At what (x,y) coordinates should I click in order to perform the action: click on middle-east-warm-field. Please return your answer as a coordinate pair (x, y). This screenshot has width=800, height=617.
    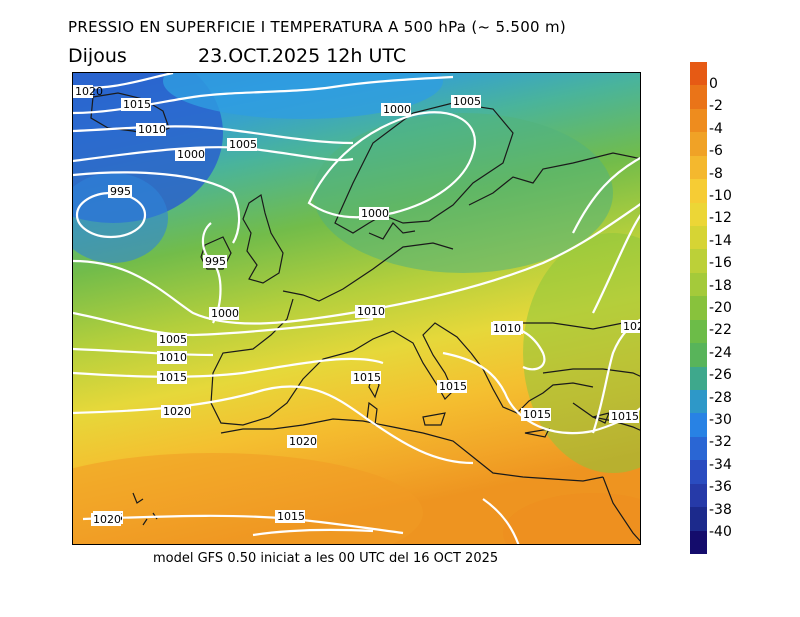
    Looking at the image, I should click on (571, 518).